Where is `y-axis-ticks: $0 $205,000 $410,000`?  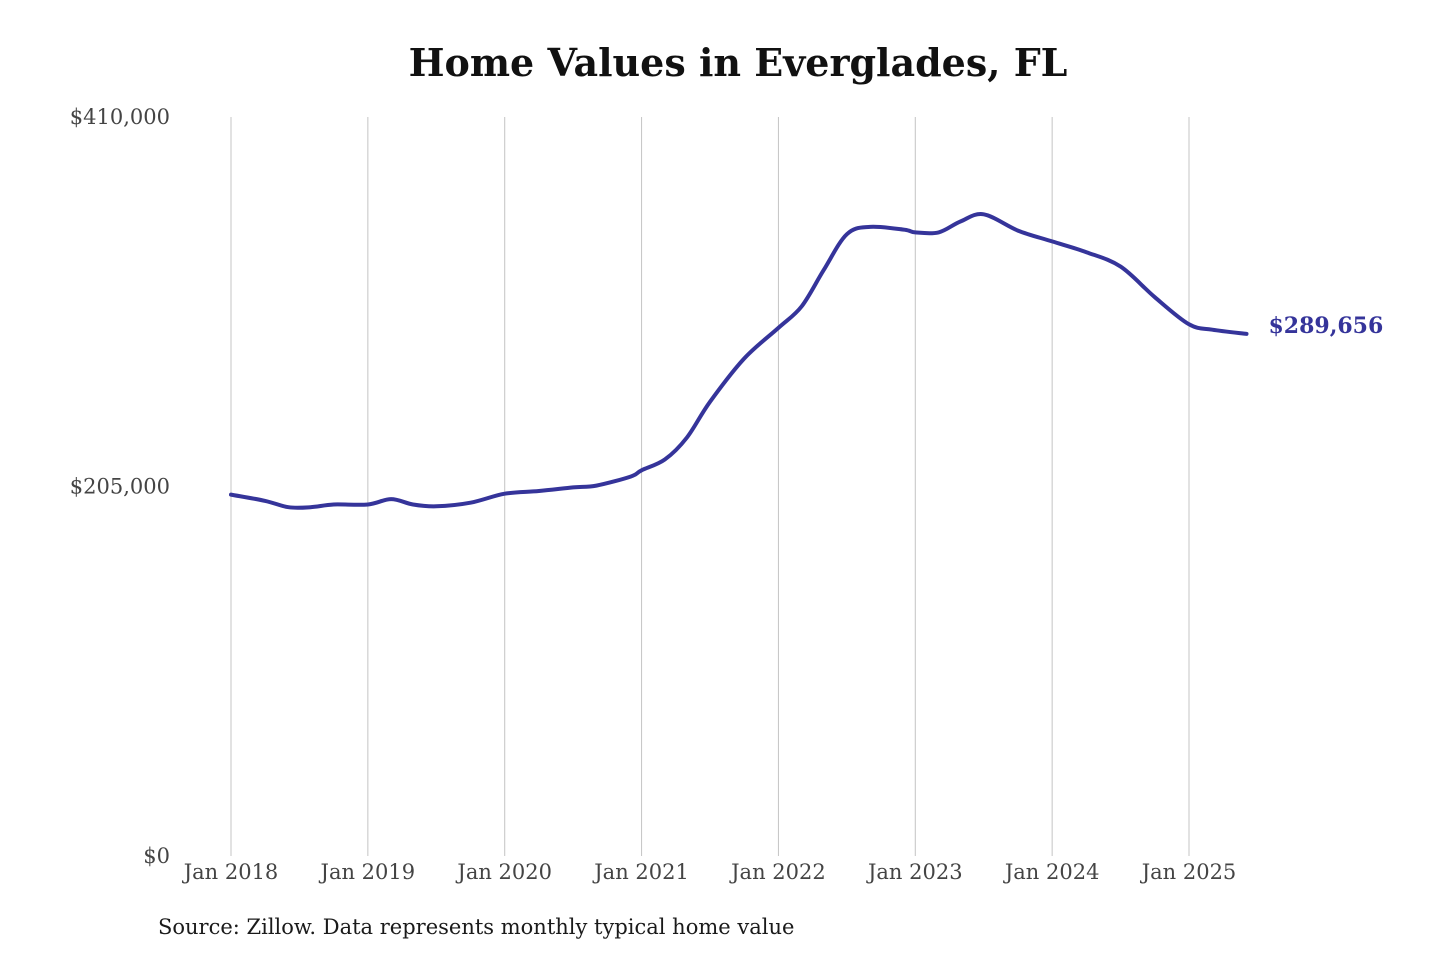 y-axis-ticks: $0 $205,000 $410,000 is located at coordinates (120, 486).